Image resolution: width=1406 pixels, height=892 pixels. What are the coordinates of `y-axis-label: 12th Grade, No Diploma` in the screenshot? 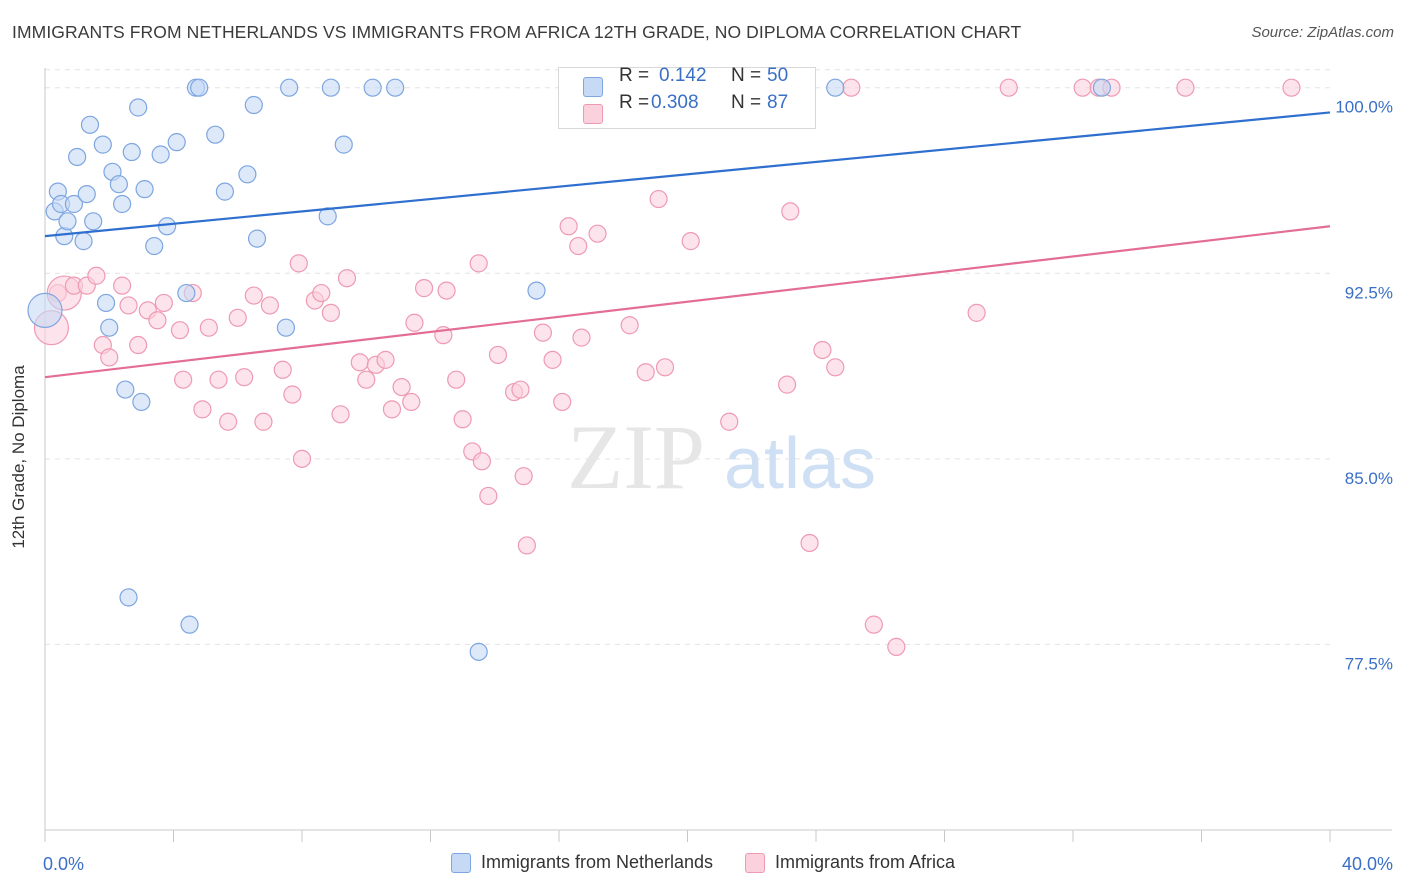 It's located at (18, 457).